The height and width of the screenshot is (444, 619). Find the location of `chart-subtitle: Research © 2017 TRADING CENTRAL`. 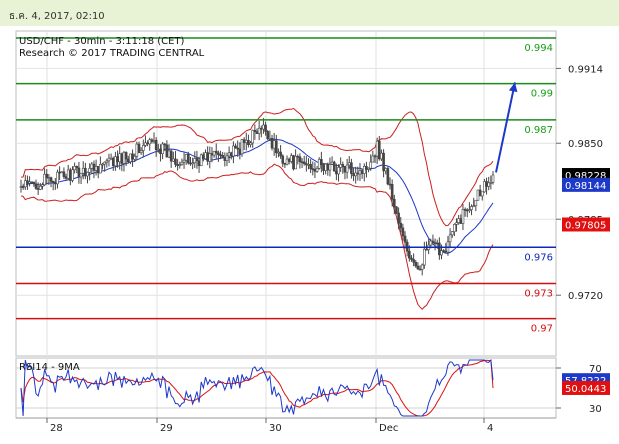

chart-subtitle: Research © 2017 TRADING CENTRAL is located at coordinates (112, 53).